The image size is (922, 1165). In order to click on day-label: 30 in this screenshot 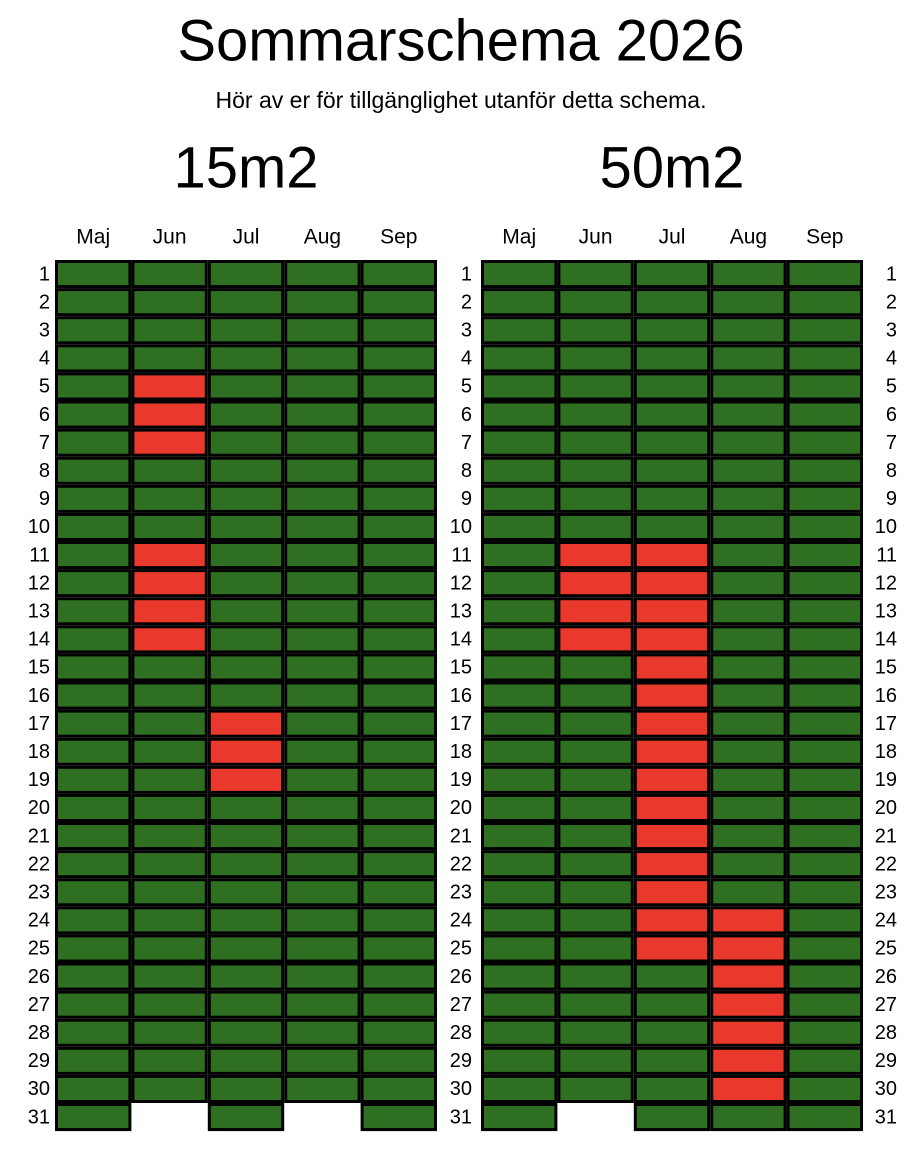, I will do `click(39, 1089)`.